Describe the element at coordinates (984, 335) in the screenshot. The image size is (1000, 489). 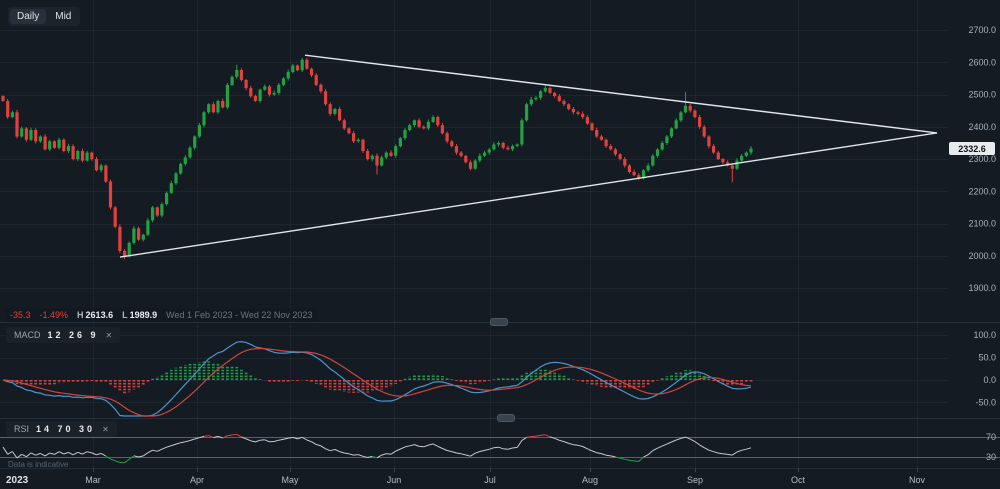
I see `macd-tick-label: 100.0` at that location.